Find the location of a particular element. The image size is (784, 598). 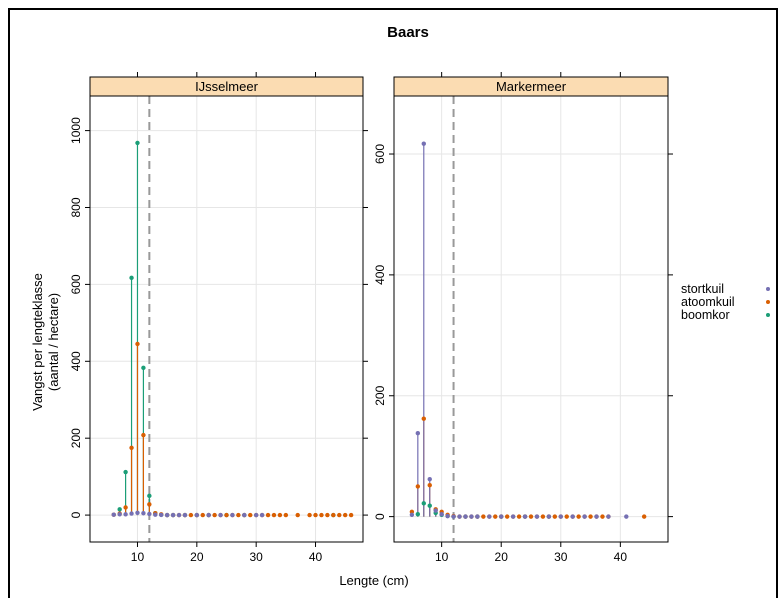

x-axis-label: Lengte (cm) is located at coordinates (373, 580).